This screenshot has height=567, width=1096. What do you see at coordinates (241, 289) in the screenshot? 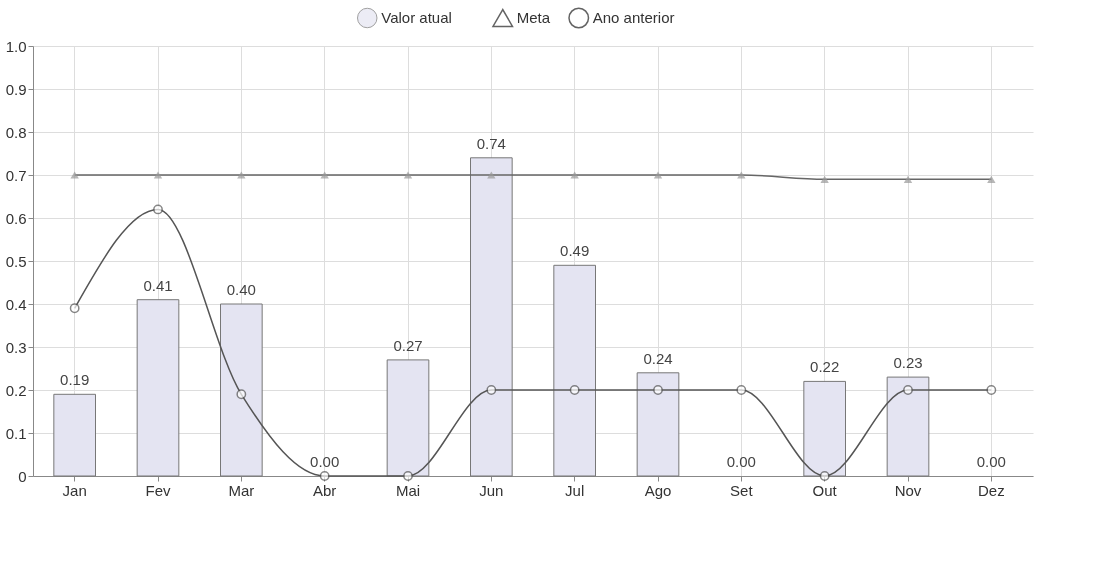
I see `data-label: 0.40` at bounding box center [241, 289].